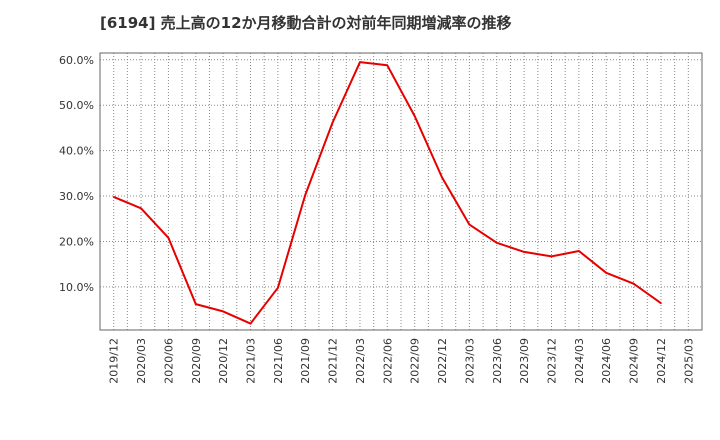 The image size is (720, 440). What do you see at coordinates (141, 361) in the screenshot?
I see `x-tick-label: 2020/03` at bounding box center [141, 361].